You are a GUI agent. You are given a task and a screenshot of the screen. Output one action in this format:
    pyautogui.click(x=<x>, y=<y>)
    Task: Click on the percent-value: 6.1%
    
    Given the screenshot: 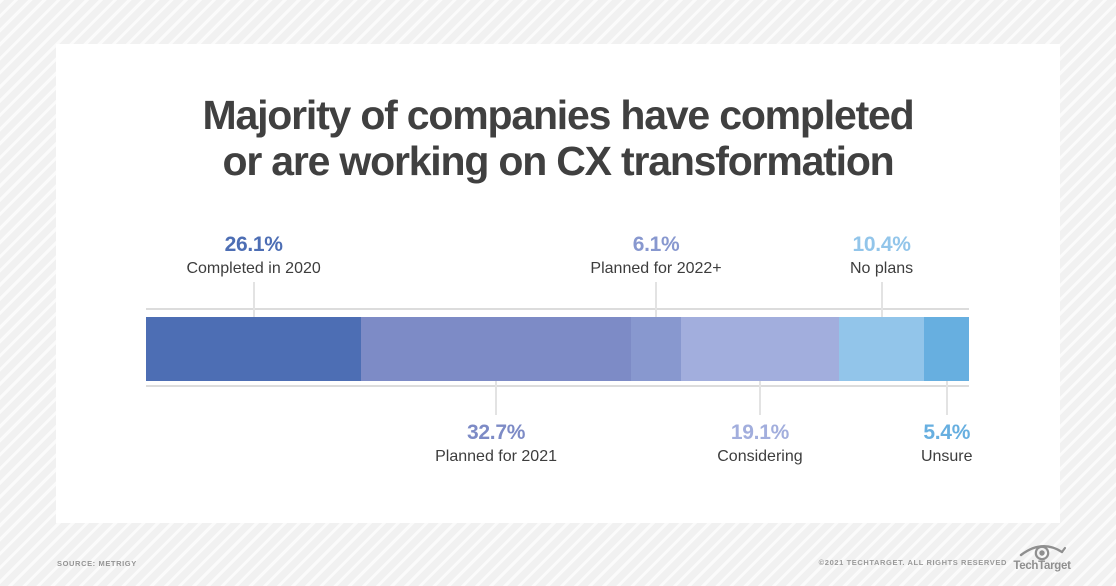 What is the action you would take?
    pyautogui.click(x=656, y=244)
    